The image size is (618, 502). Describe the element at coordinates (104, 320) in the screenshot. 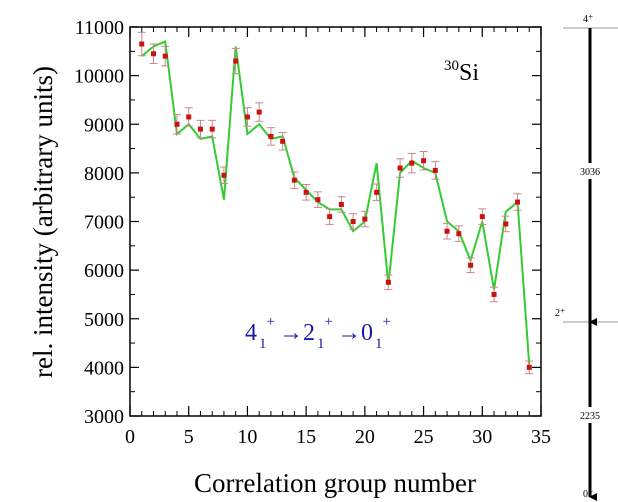

I see `y-tick-label: 5000` at that location.